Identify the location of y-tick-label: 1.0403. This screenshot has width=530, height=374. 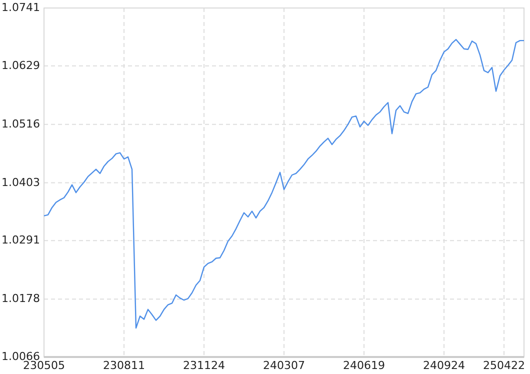
(21, 182).